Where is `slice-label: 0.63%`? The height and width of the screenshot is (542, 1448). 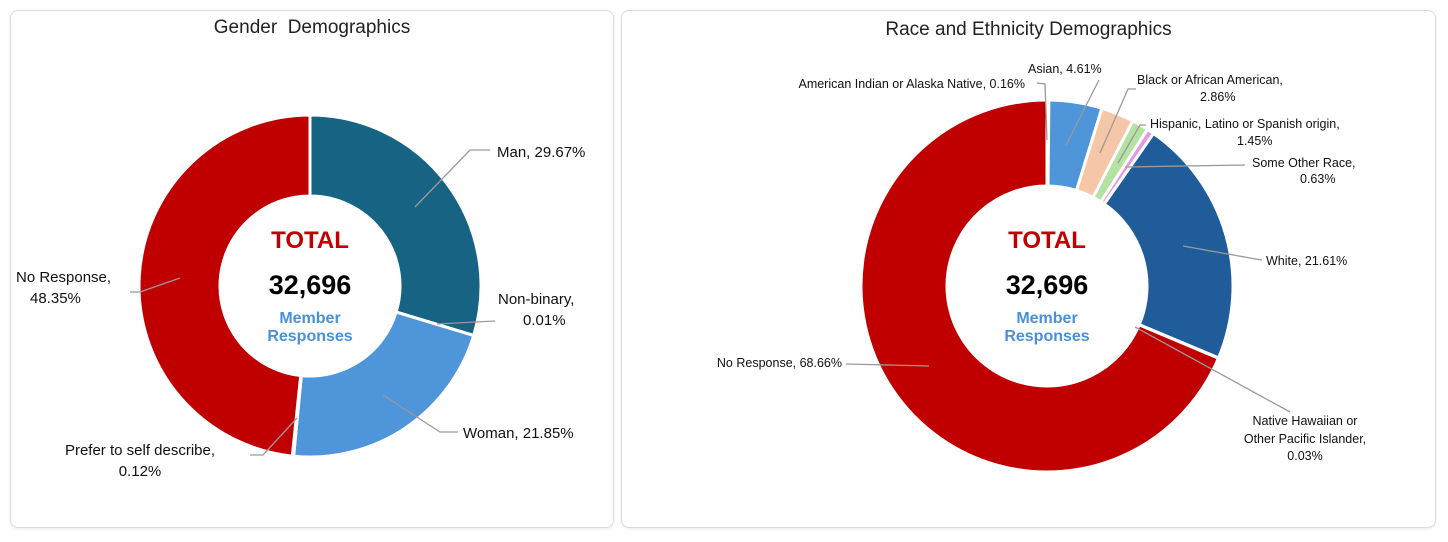 slice-label: 0.63% is located at coordinates (1317, 179).